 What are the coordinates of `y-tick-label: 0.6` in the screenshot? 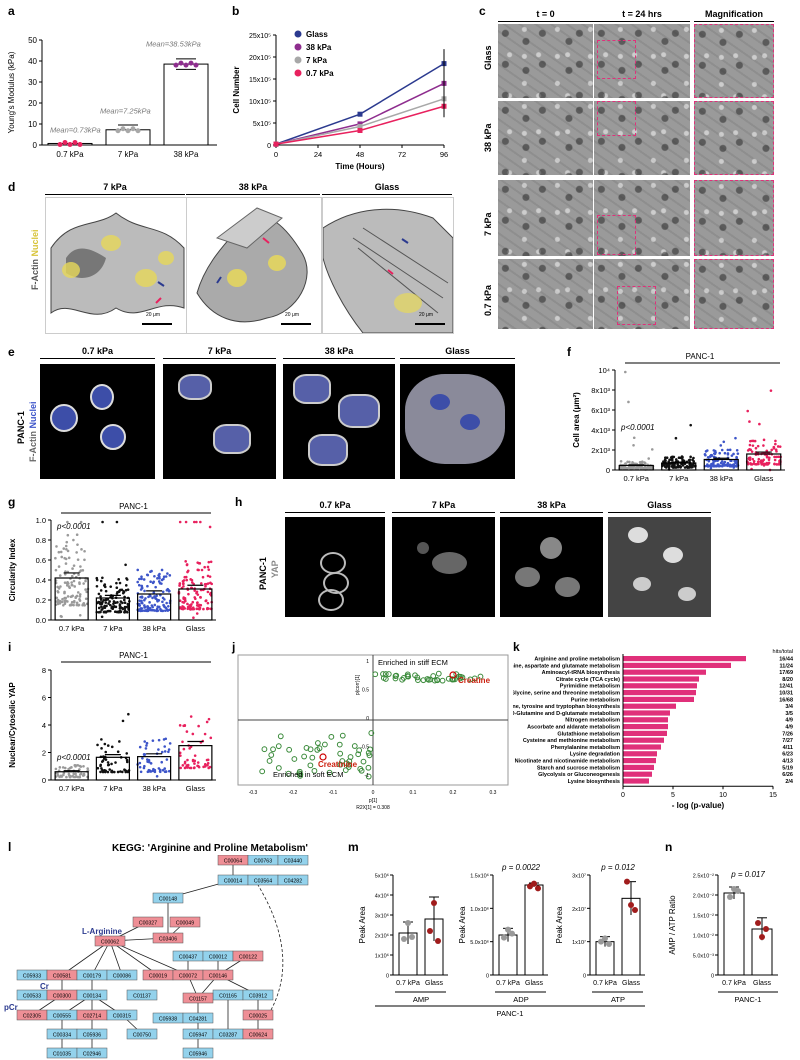 It's located at (41, 560).